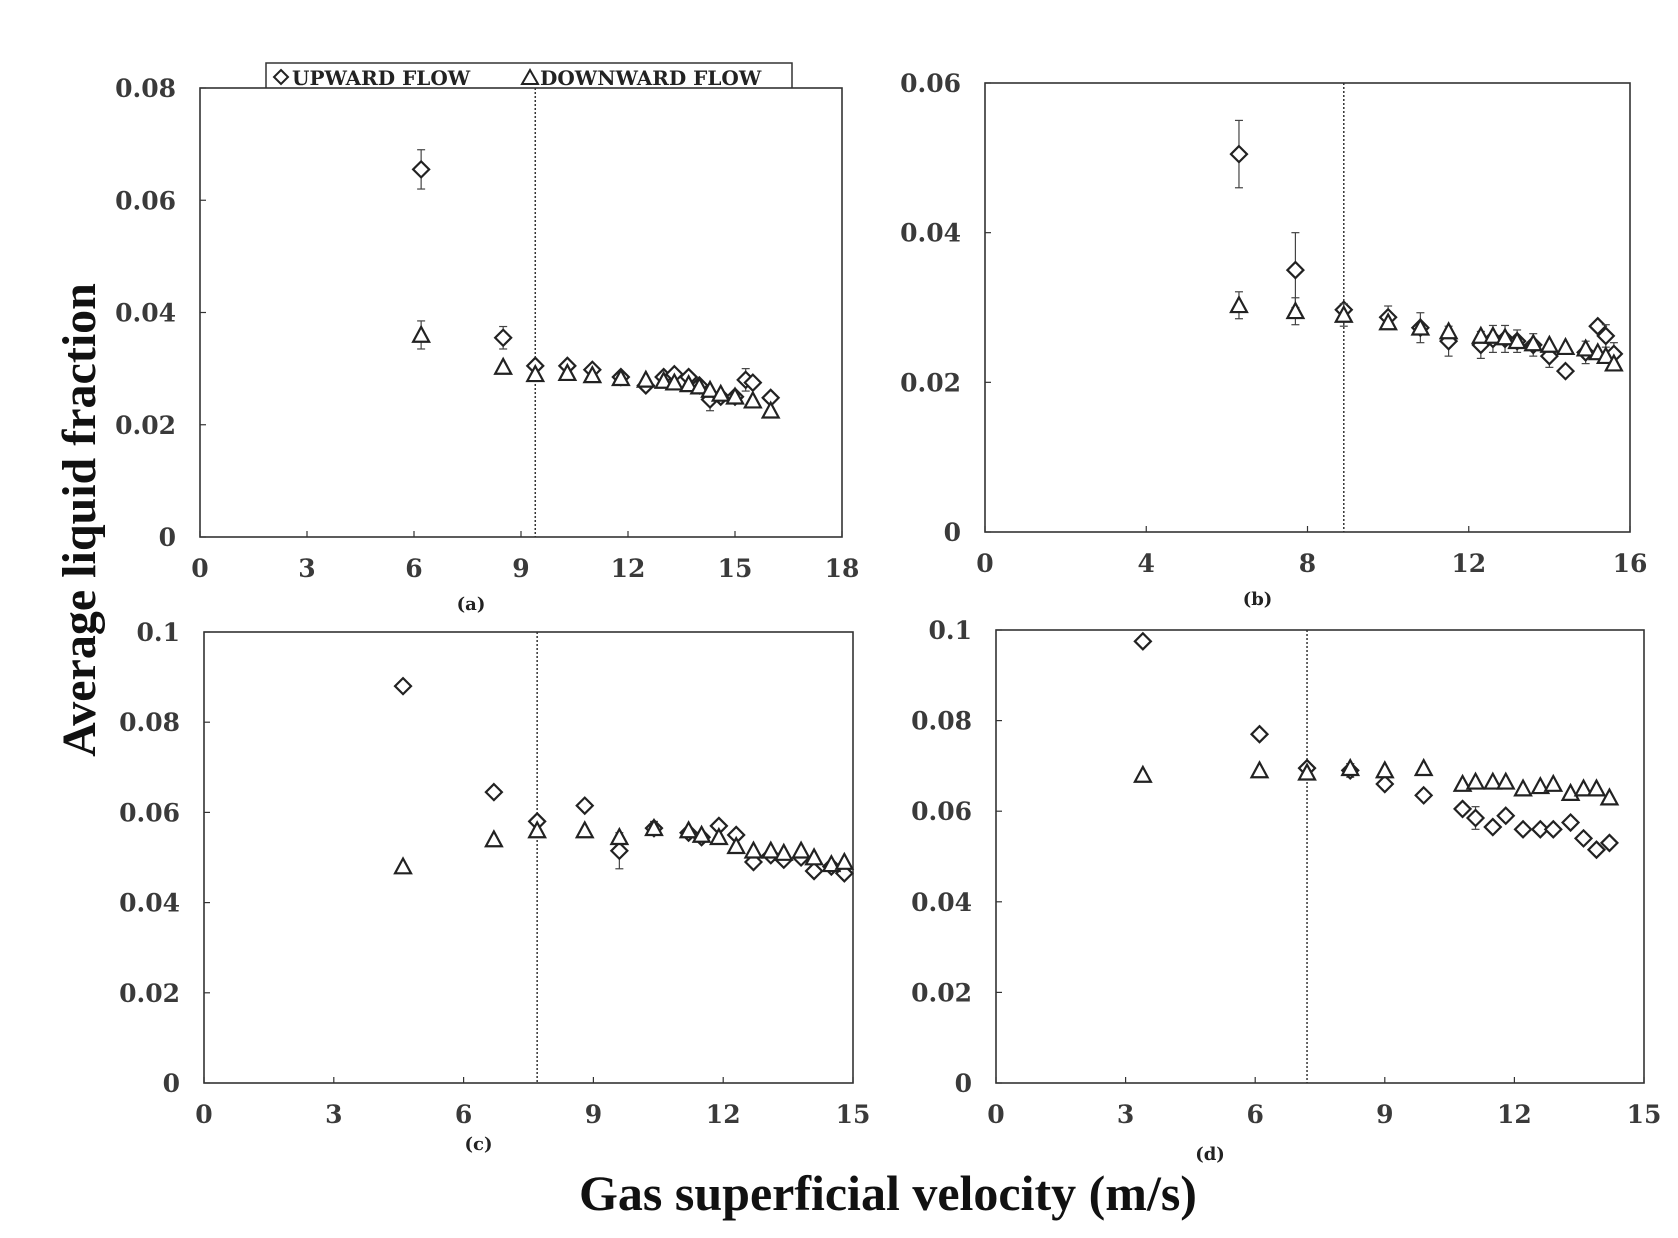 Image resolution: width=1678 pixels, height=1238 pixels. I want to click on y-tick-label: 0.1, so click(159, 632).